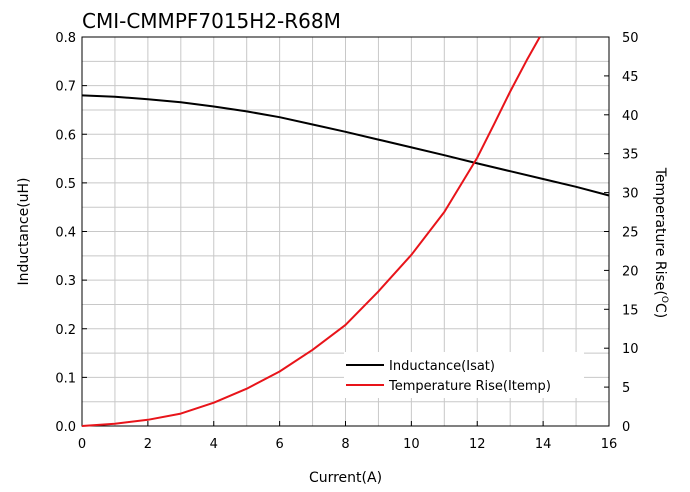 Image resolution: width=690 pixels, height=492 pixels. What do you see at coordinates (24, 231) in the screenshot?
I see `y-axis-label: Inductance(uH)` at bounding box center [24, 231].